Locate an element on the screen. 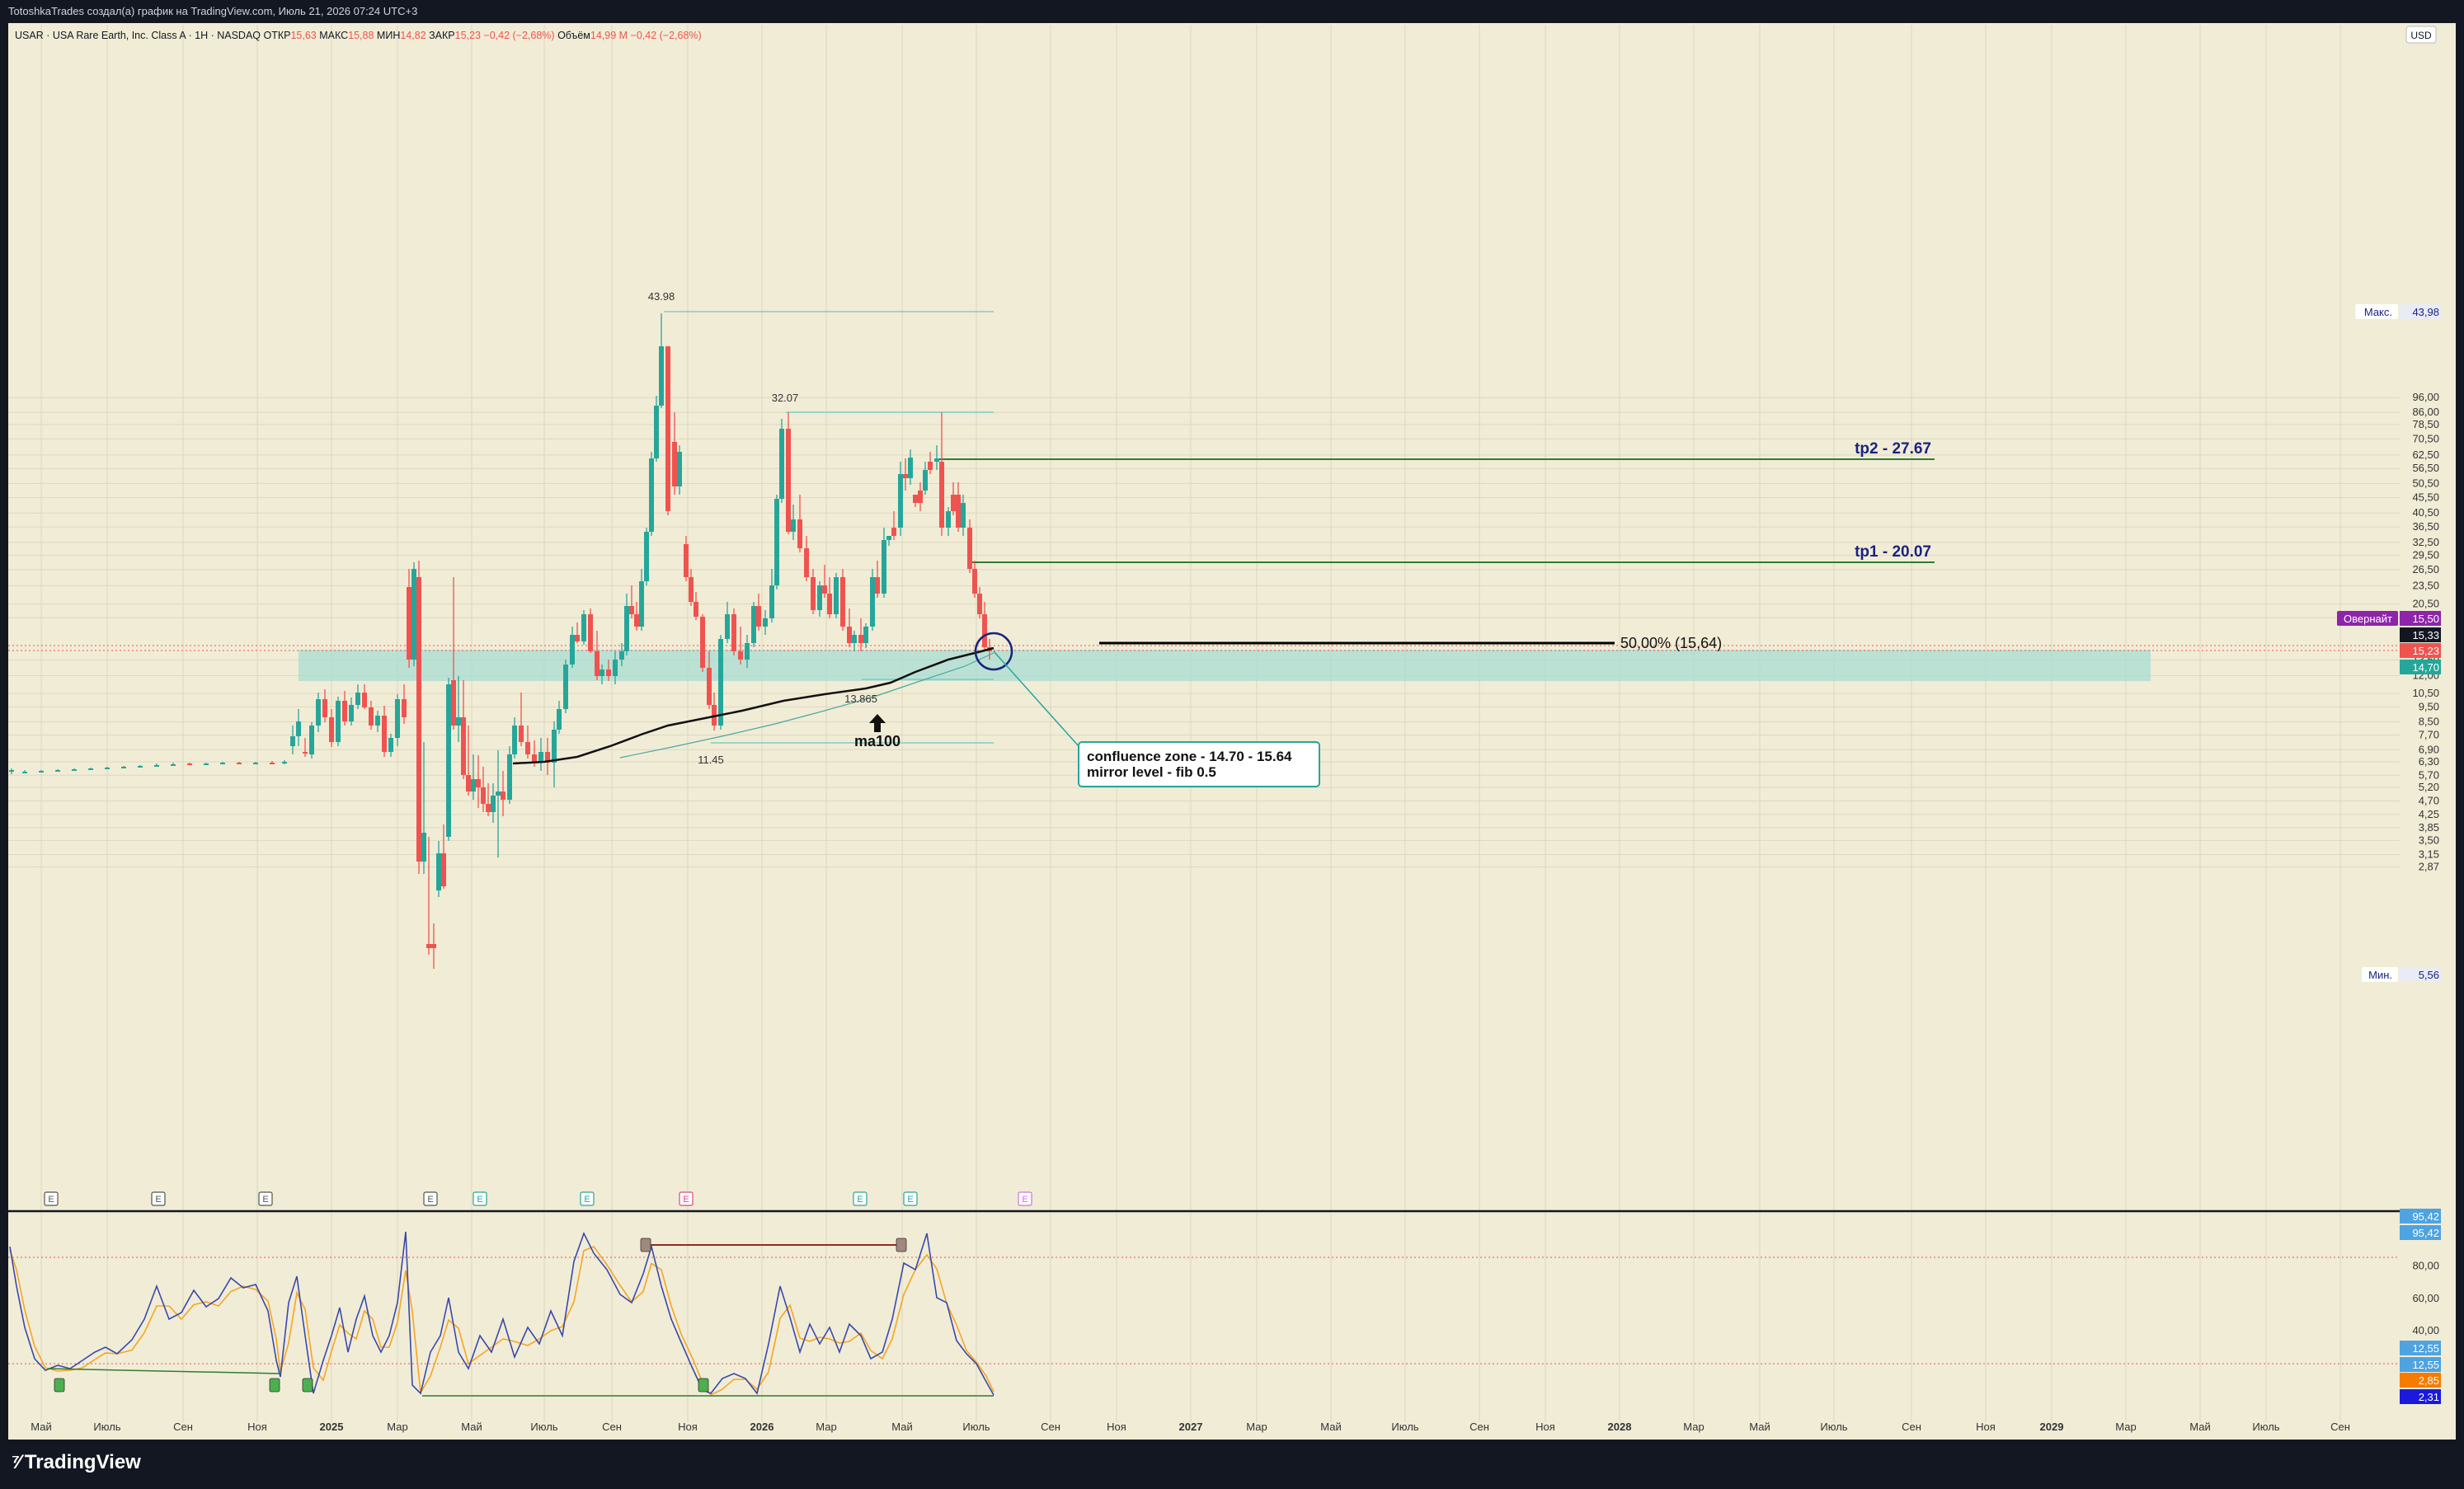  confluence-zone is located at coordinates (1225, 666).